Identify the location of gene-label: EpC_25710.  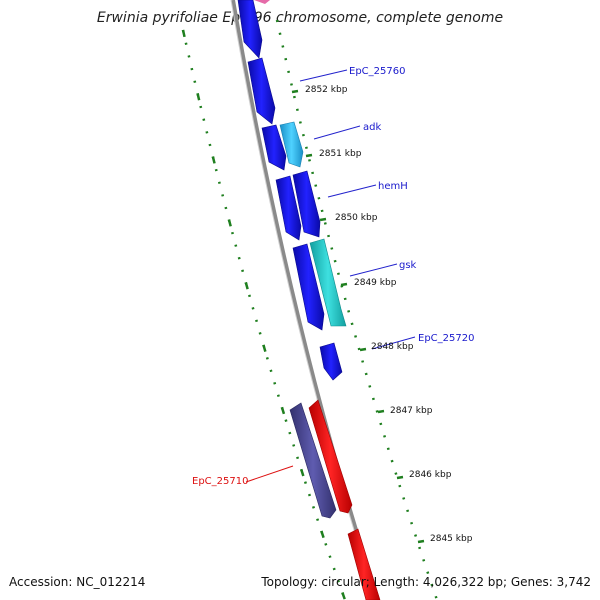
(220, 481).